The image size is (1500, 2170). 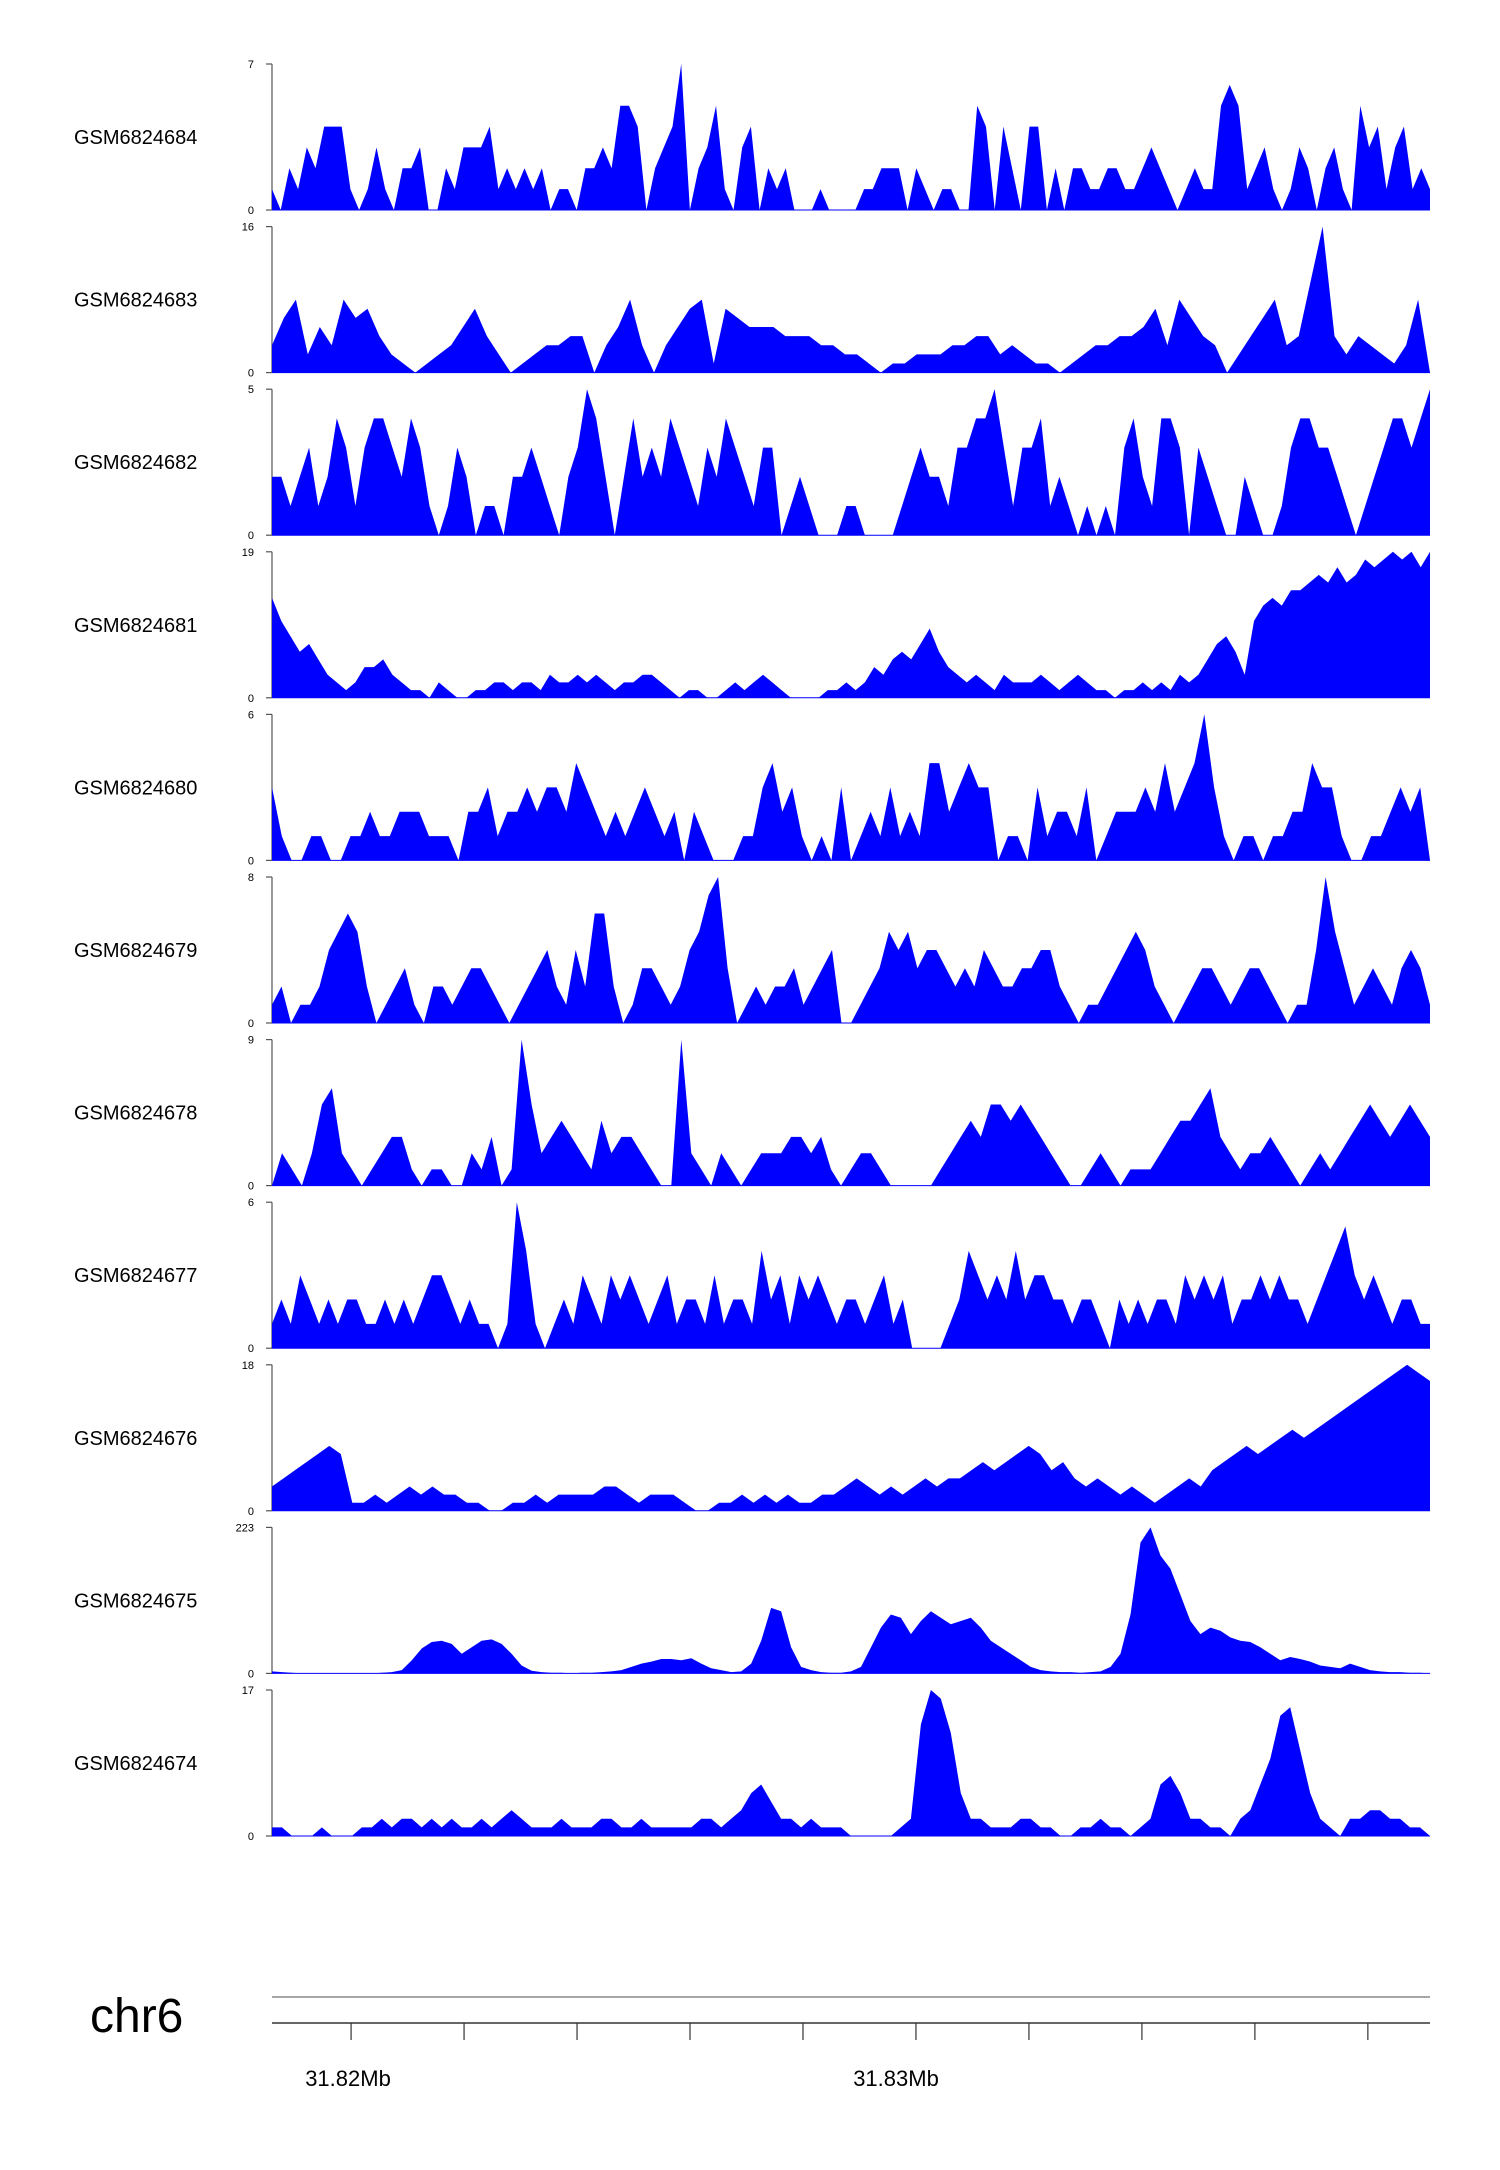 I want to click on coordinate-label-1: 31.82Mb, so click(x=348, y=2078).